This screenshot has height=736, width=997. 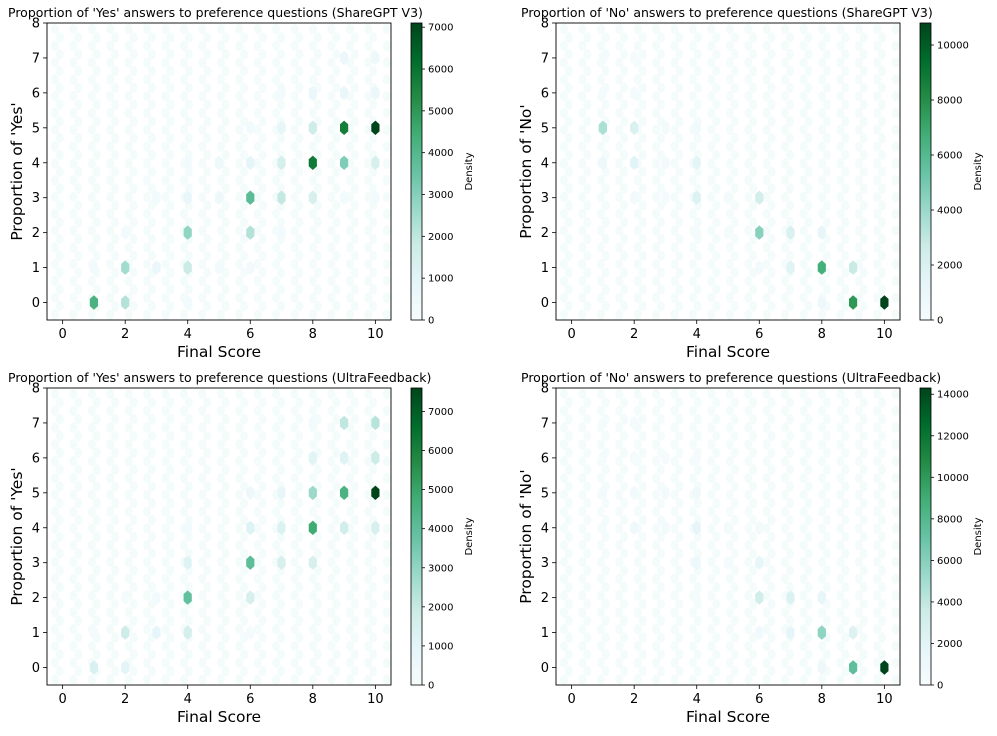 What do you see at coordinates (545, 233) in the screenshot?
I see `y-tick-label: 2` at bounding box center [545, 233].